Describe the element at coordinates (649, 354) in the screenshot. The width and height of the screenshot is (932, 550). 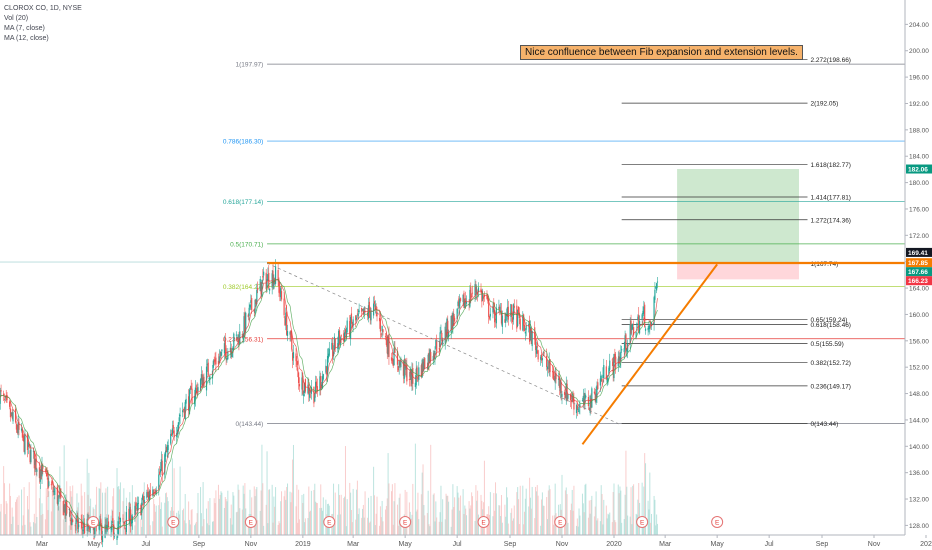
I see `support-trendline` at that location.